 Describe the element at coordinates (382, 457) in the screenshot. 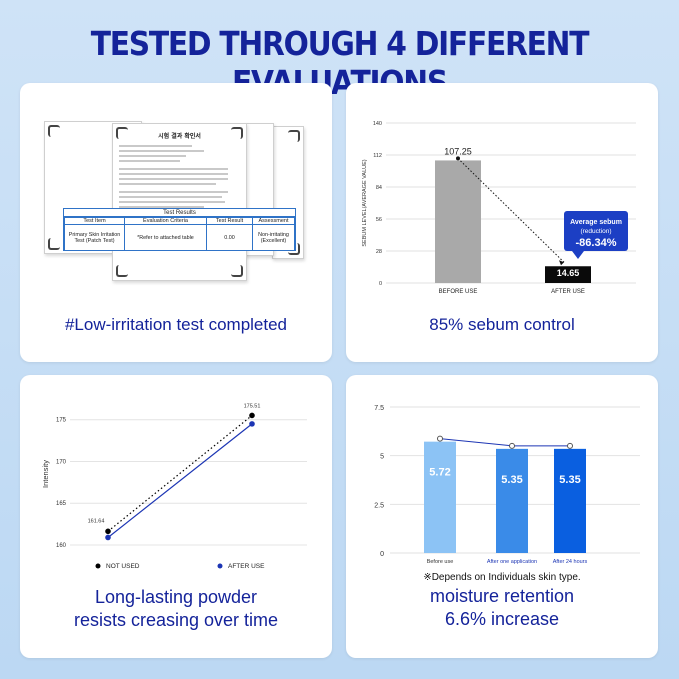

I see `y-tick-label: 5` at that location.